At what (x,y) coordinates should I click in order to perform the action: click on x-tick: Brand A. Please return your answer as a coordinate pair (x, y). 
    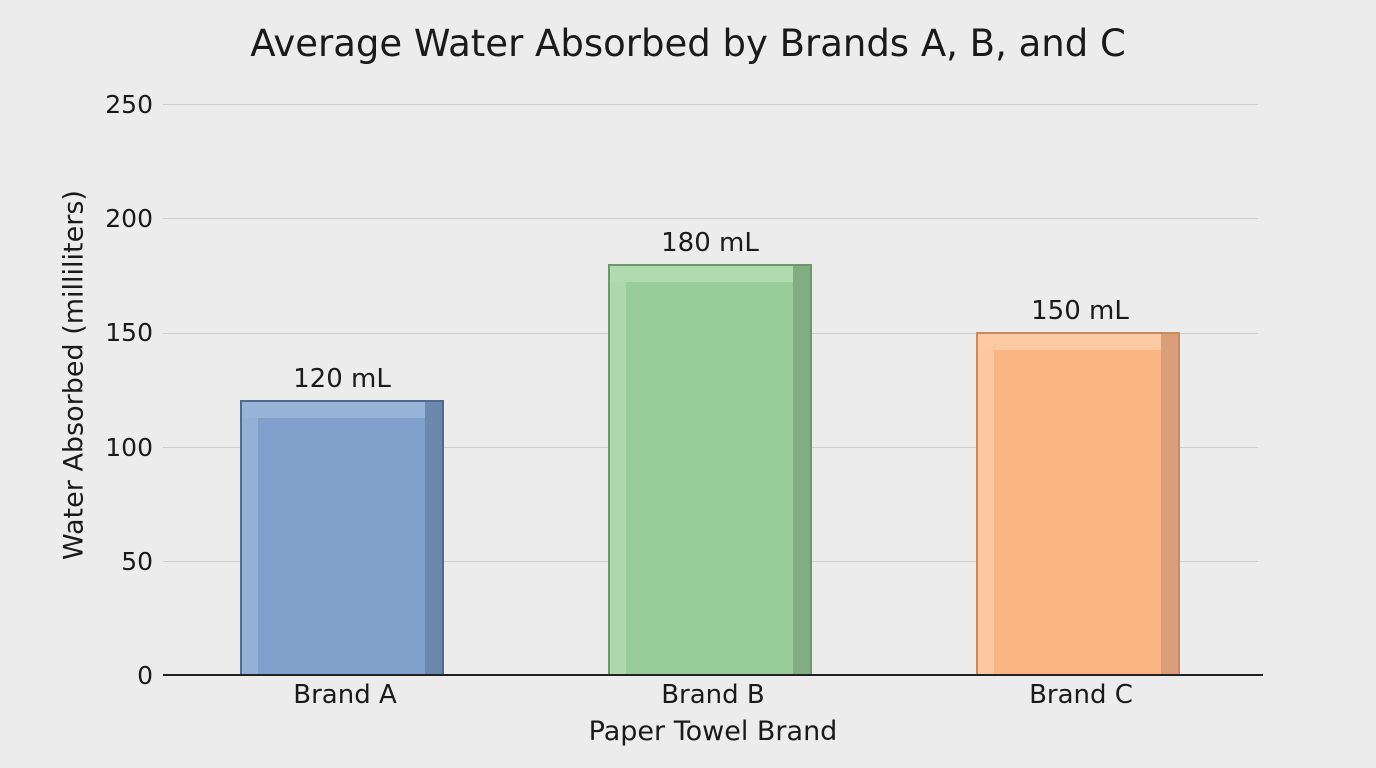
    Looking at the image, I should click on (345, 695).